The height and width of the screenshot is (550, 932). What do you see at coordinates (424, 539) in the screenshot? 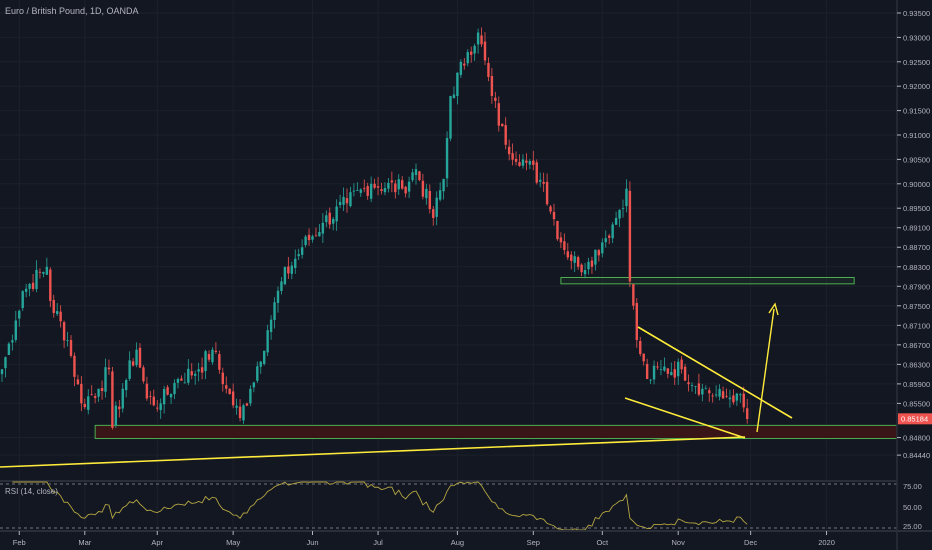
I see `time-axis: Feb Mar Apr May Jun Jul Aug Sep Oct Nov Dec 2020` at bounding box center [424, 539].